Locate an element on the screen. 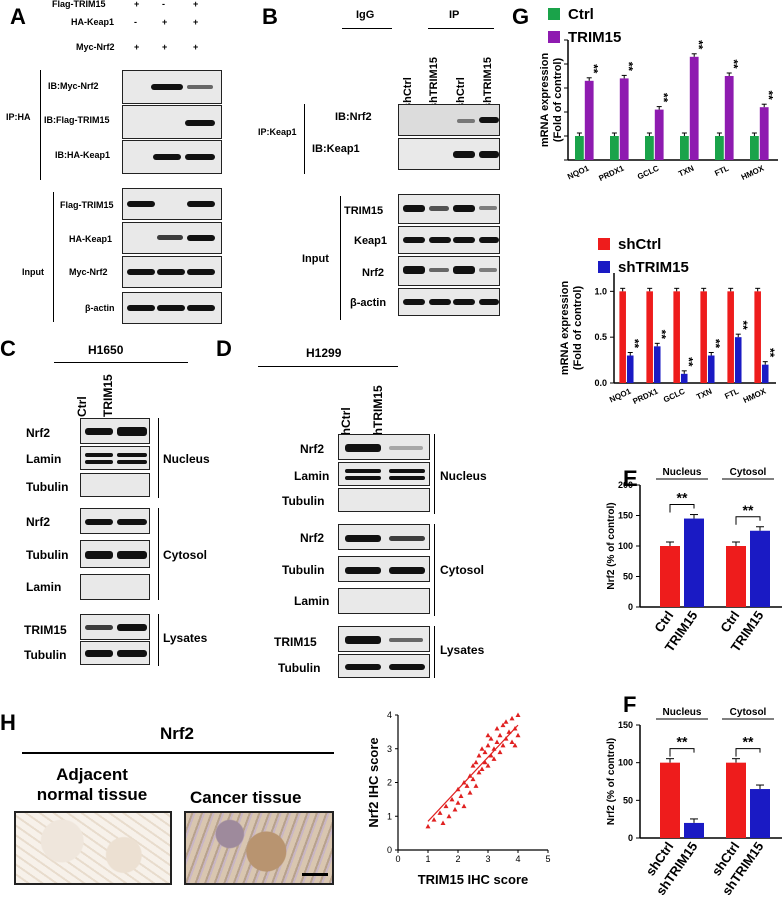 The width and height of the screenshot is (784, 899). x-tick-label: HMOX is located at coordinates (753, 172).